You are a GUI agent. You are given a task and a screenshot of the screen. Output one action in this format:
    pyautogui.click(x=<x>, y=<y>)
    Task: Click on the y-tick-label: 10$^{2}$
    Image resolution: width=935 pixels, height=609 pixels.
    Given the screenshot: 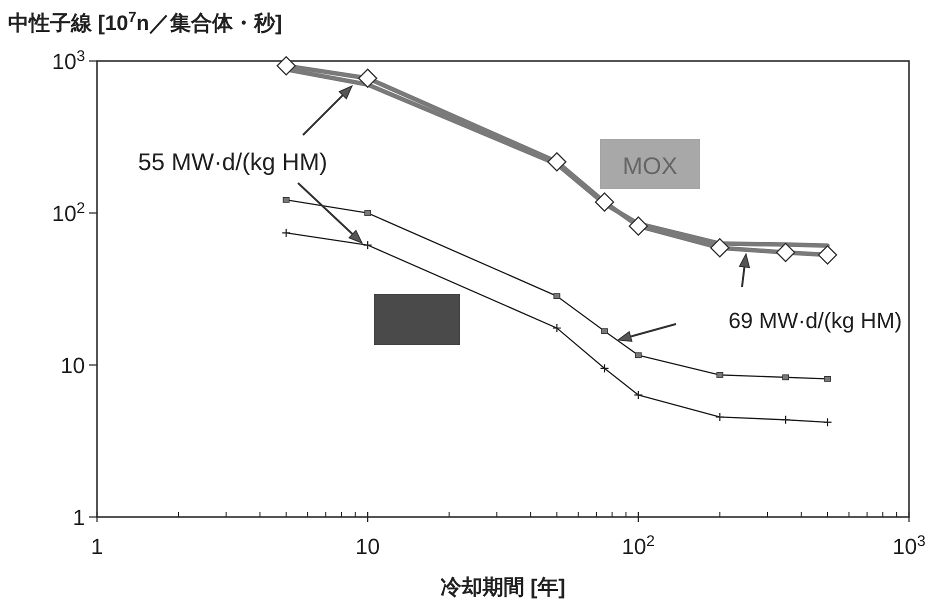 What is the action you would take?
    pyautogui.click(x=68, y=213)
    